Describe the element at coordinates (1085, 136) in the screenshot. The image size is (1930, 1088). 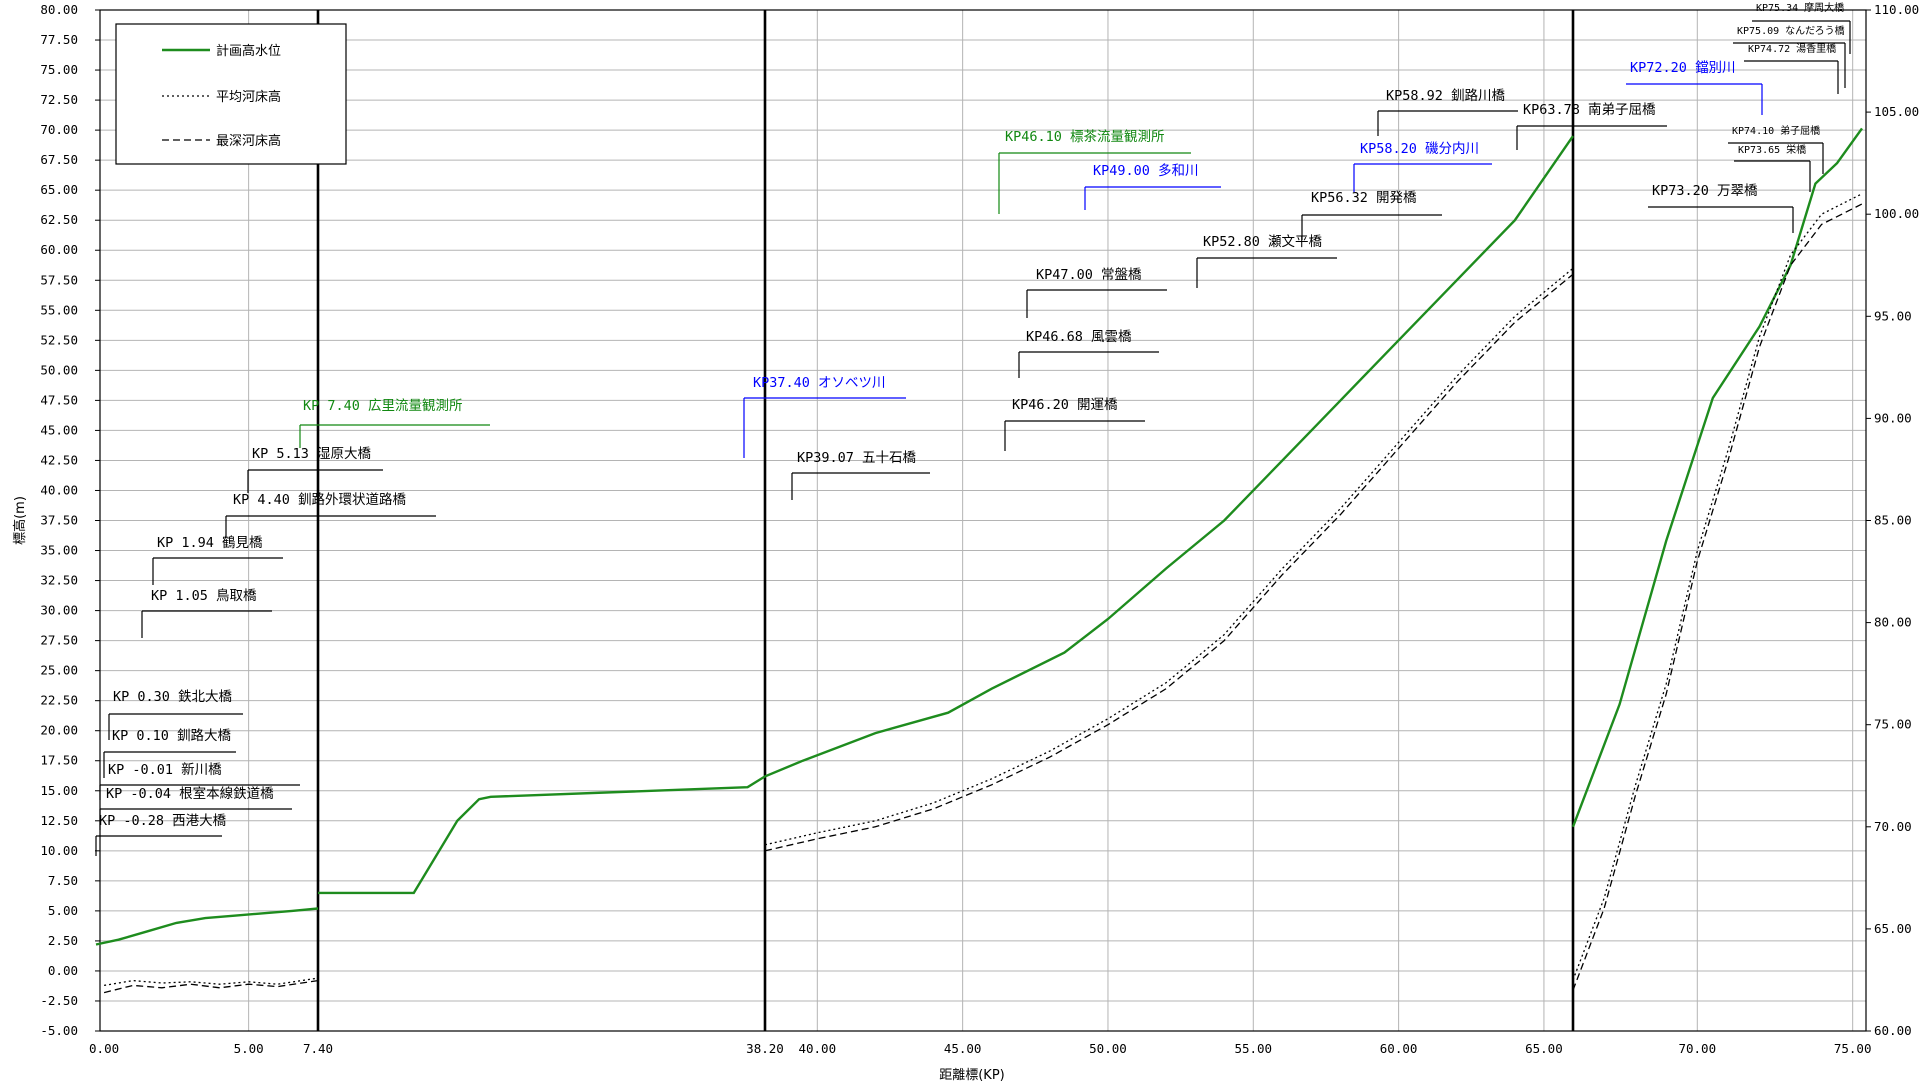
I see `annotation-label: KP46.10 標茶流量観測所` at that location.